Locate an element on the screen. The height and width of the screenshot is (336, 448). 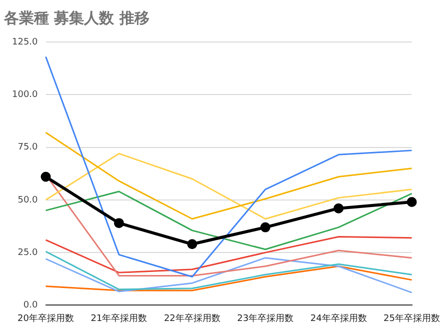
x-tick-label: 25年卒採用数 is located at coordinates (412, 318).